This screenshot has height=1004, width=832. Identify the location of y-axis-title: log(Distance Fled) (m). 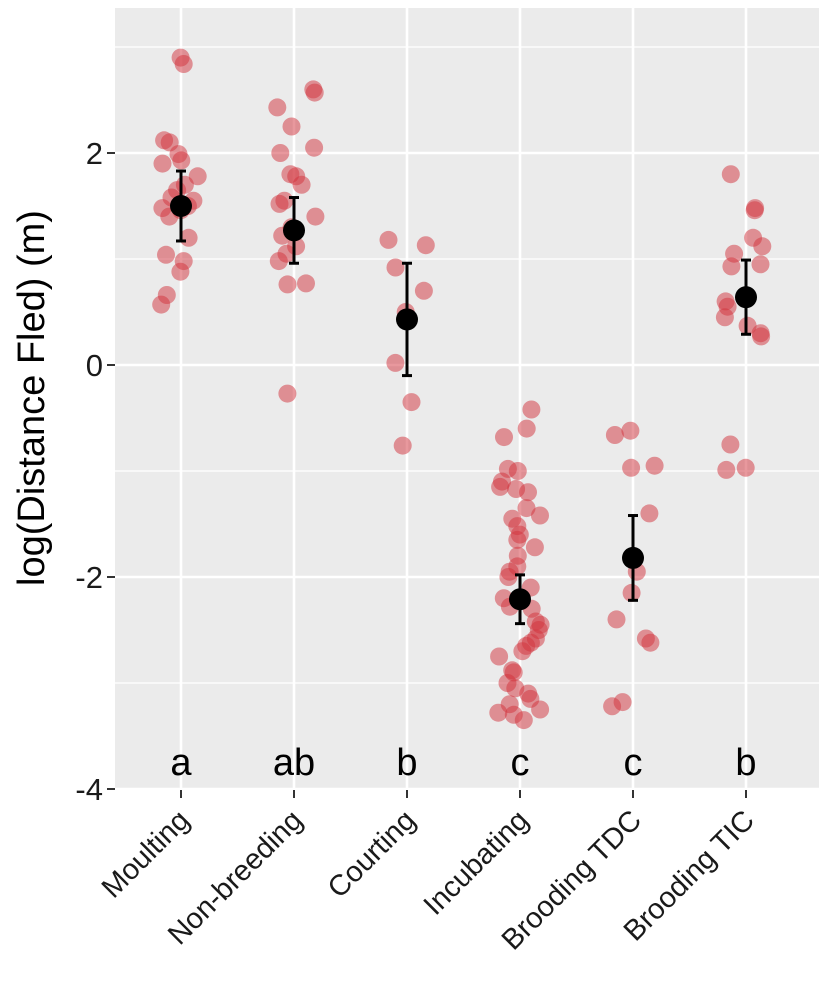
(32, 398).